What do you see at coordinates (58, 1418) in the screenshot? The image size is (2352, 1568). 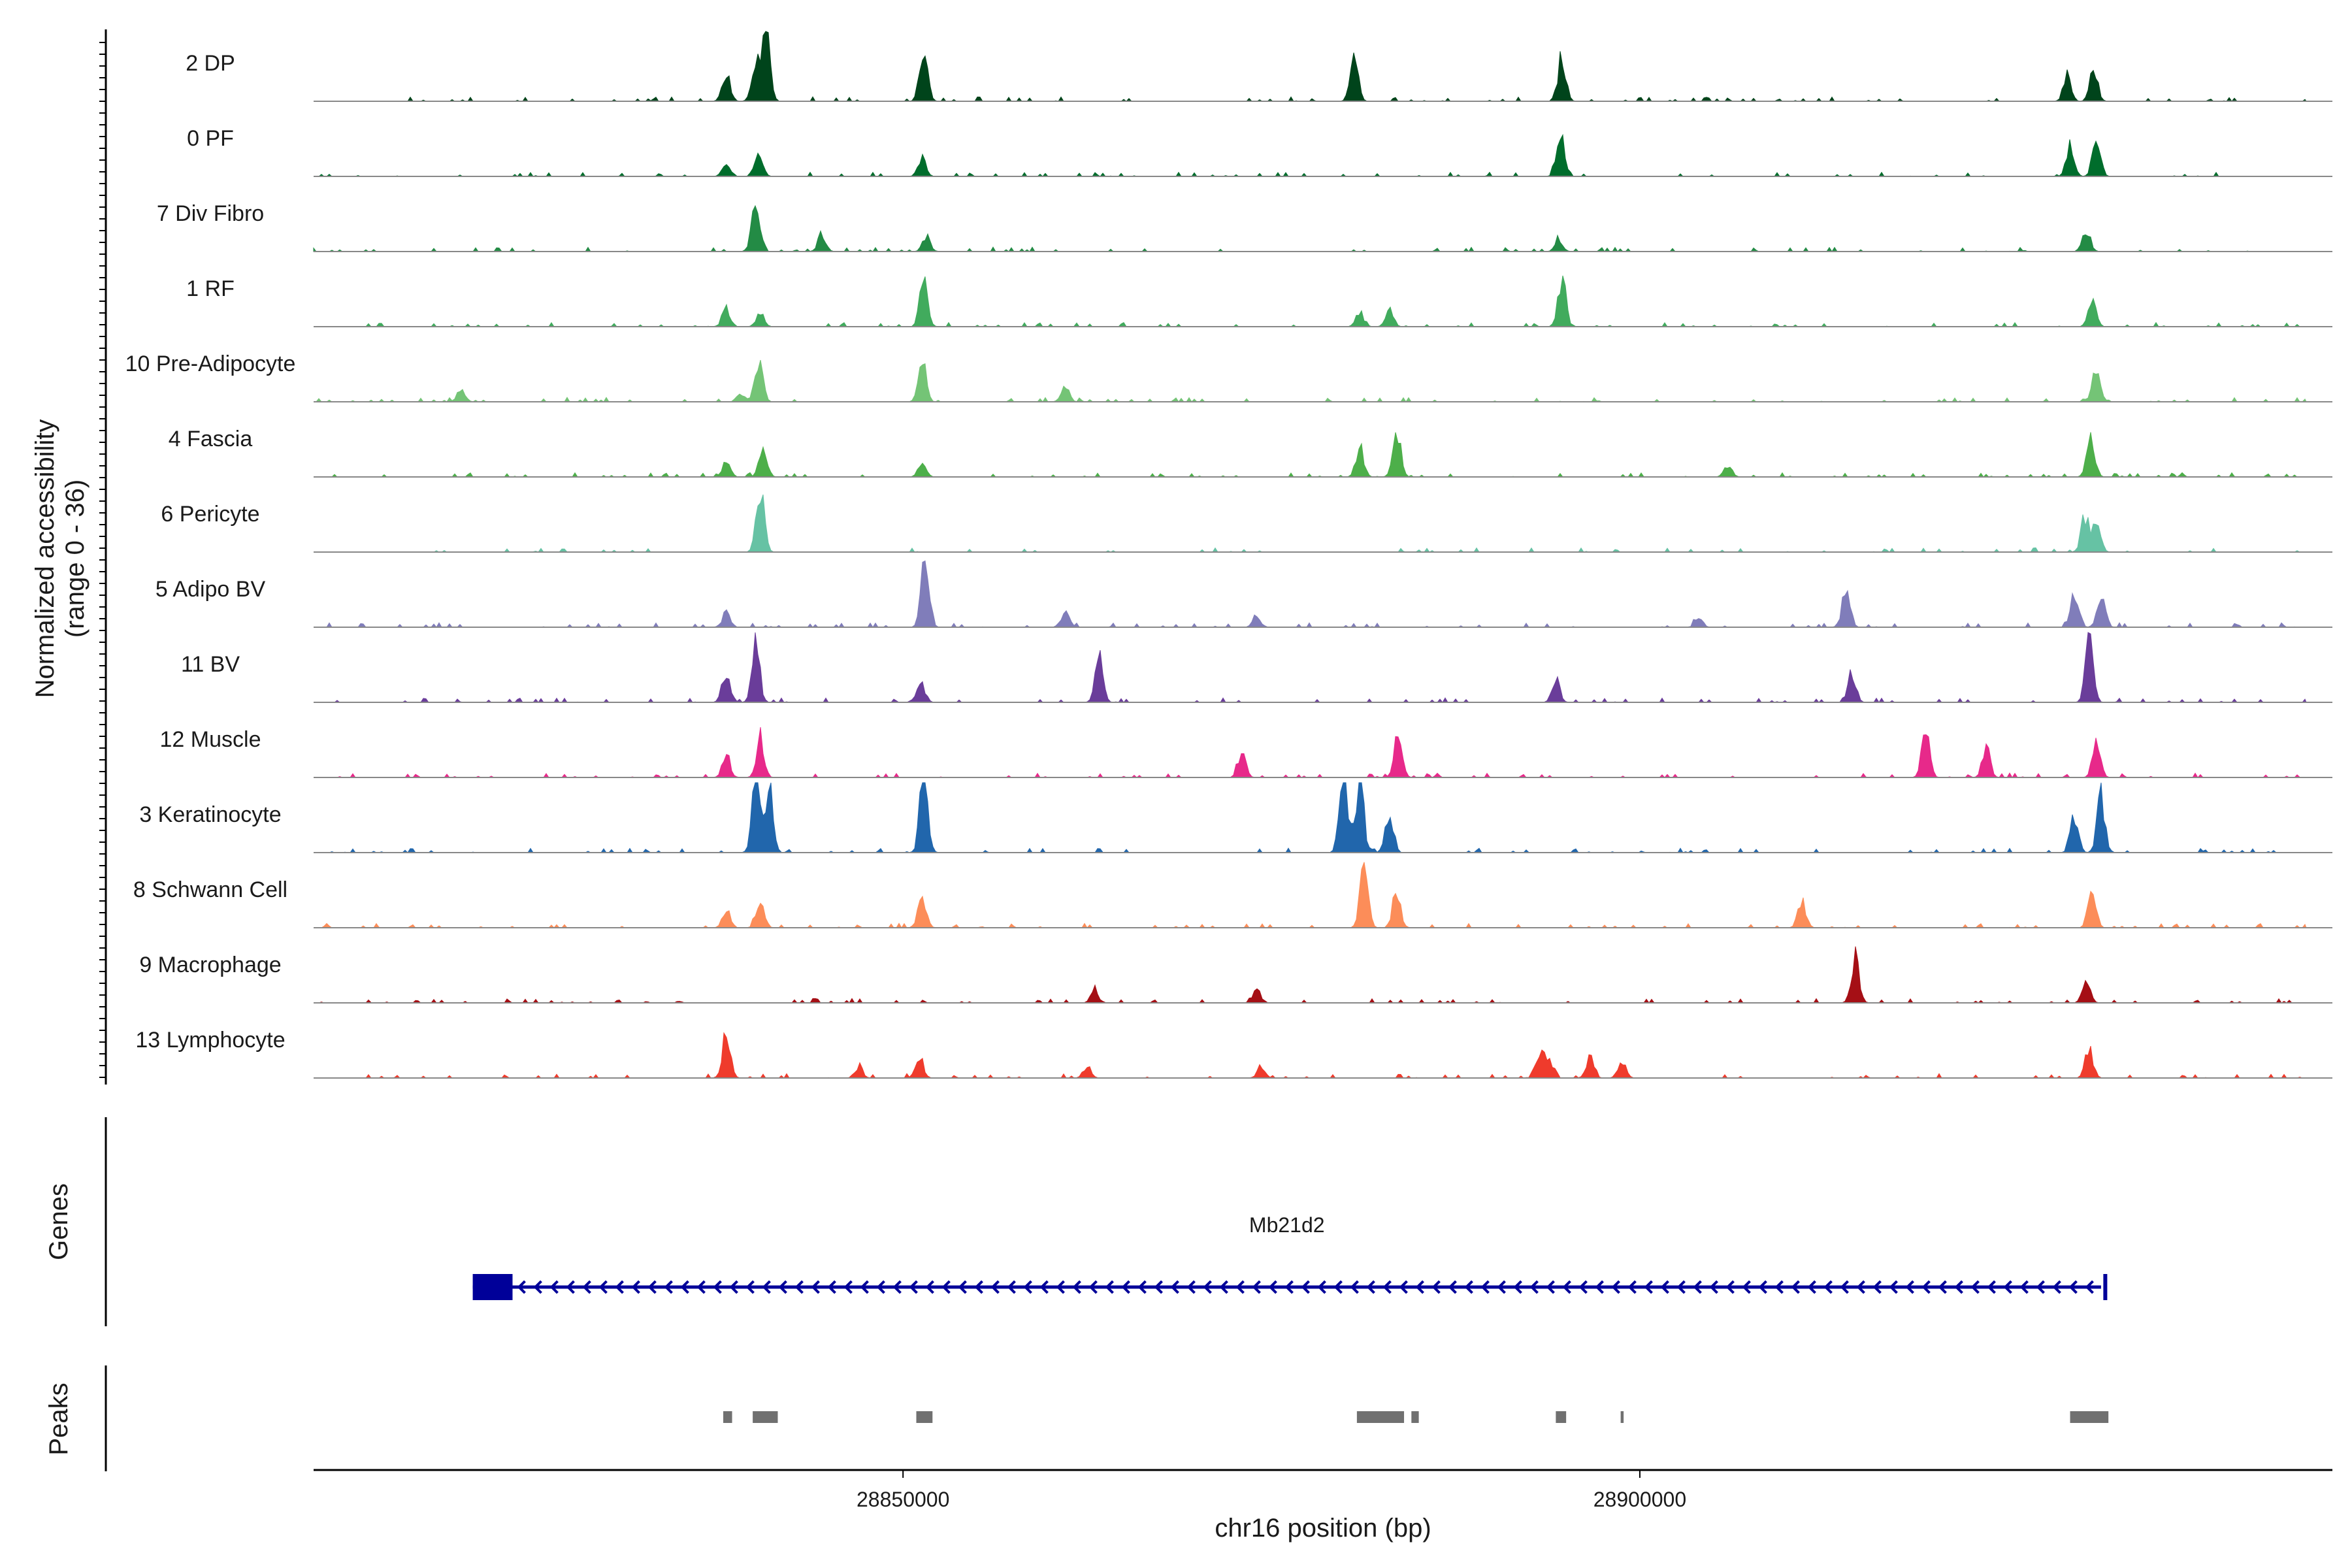 I see `peaks-track-label: Peaks` at bounding box center [58, 1418].